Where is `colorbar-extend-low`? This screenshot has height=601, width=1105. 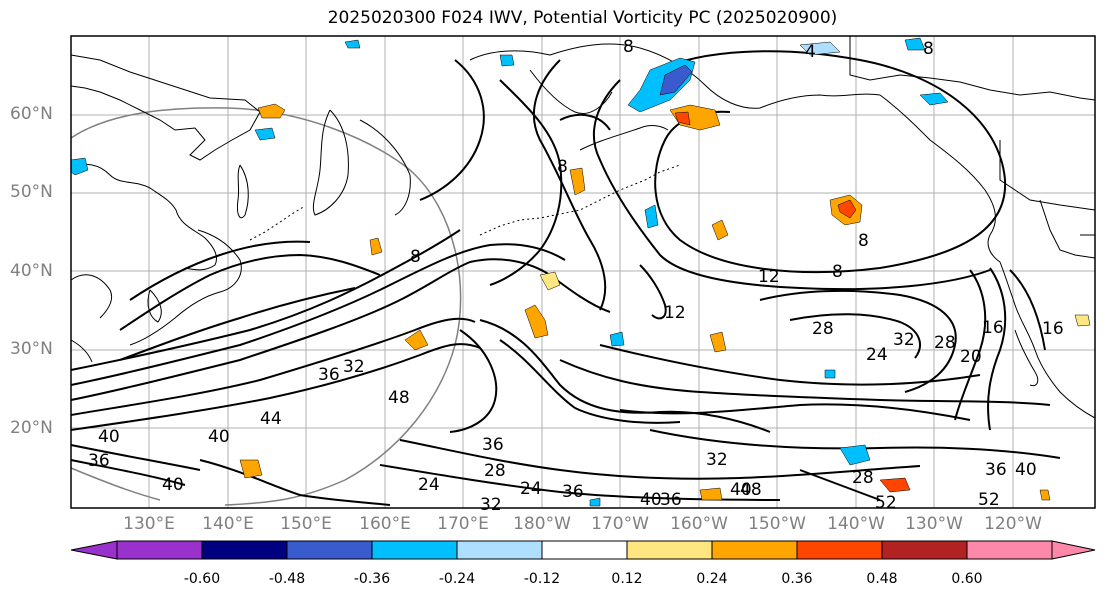 colorbar-extend-low is located at coordinates (94, 550).